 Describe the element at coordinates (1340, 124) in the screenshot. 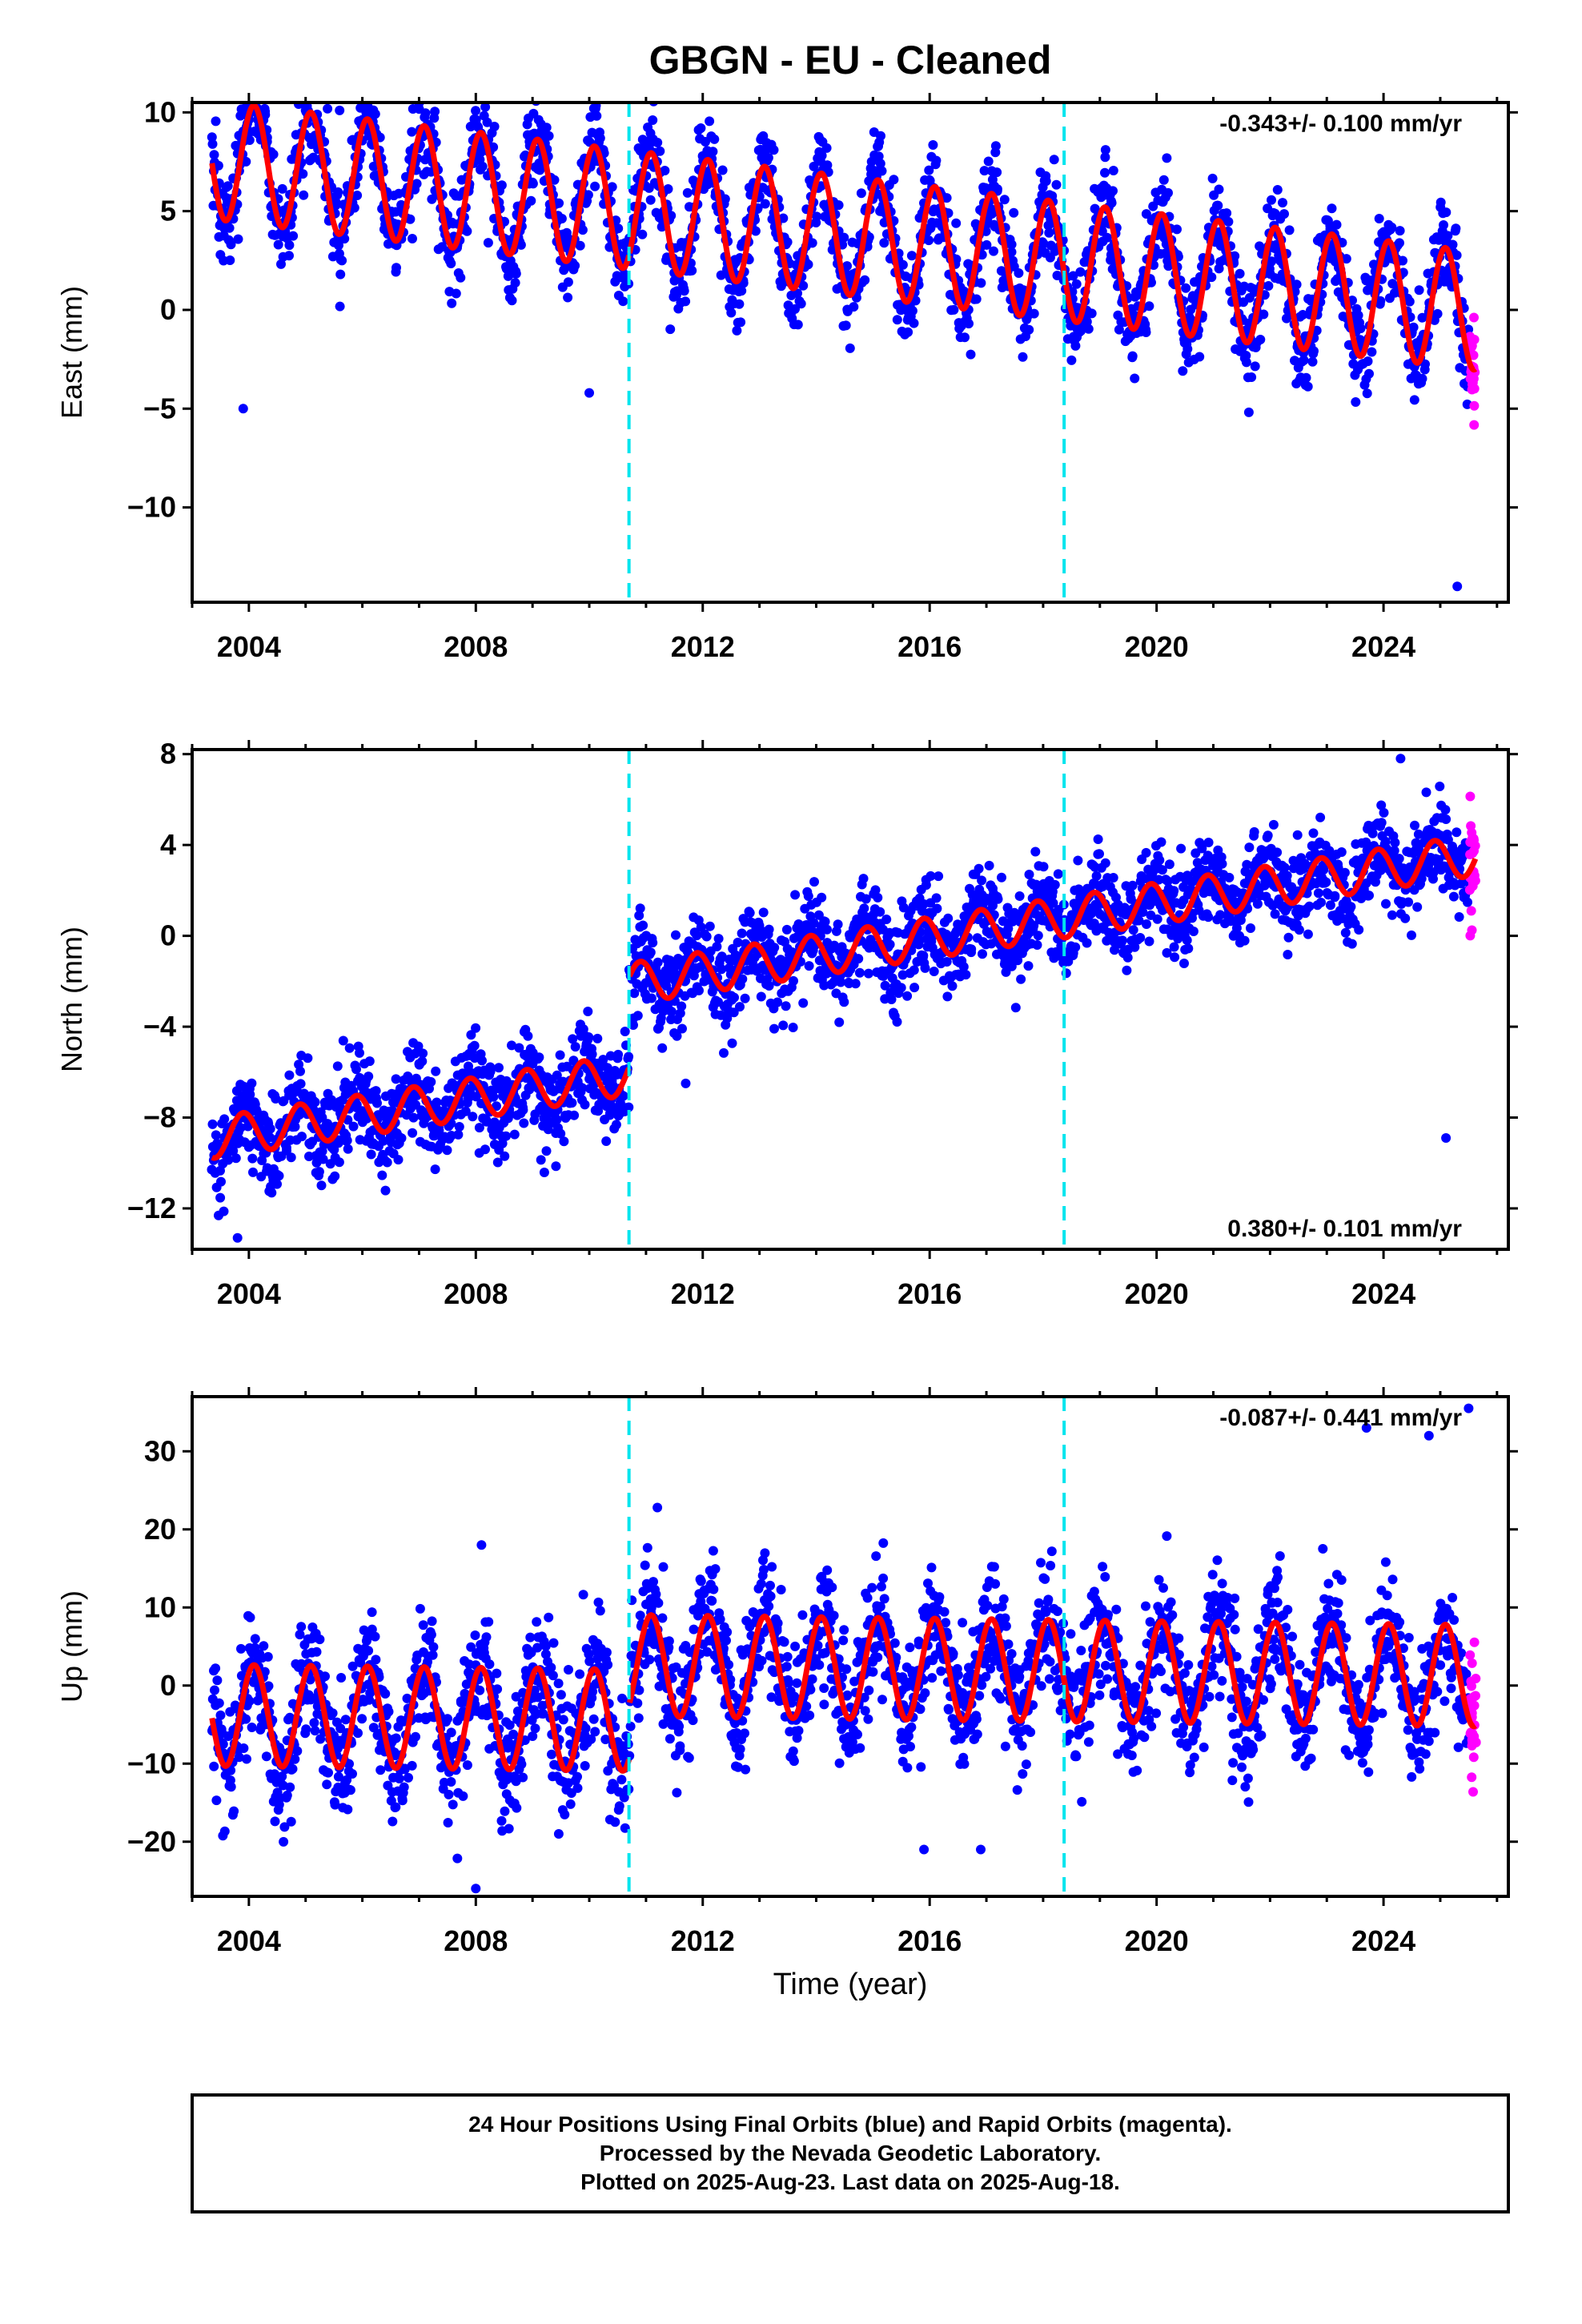

I see `rate-label: -0.343+/- 0.100 mm/yr` at that location.